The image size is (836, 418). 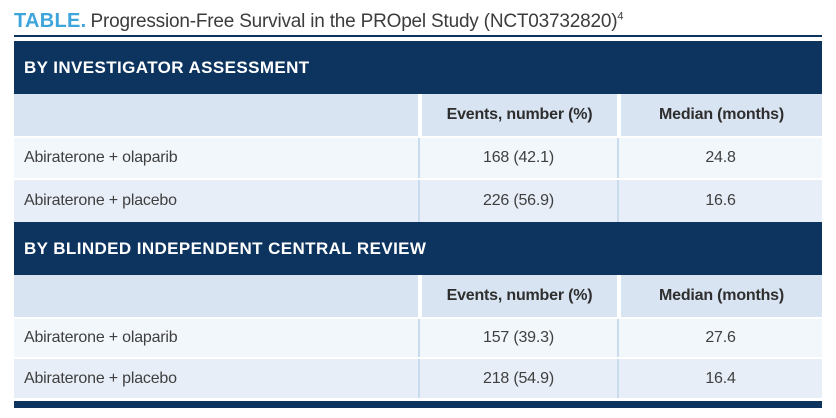 What do you see at coordinates (719, 201) in the screenshot?
I see `median-cell: 16.6` at bounding box center [719, 201].